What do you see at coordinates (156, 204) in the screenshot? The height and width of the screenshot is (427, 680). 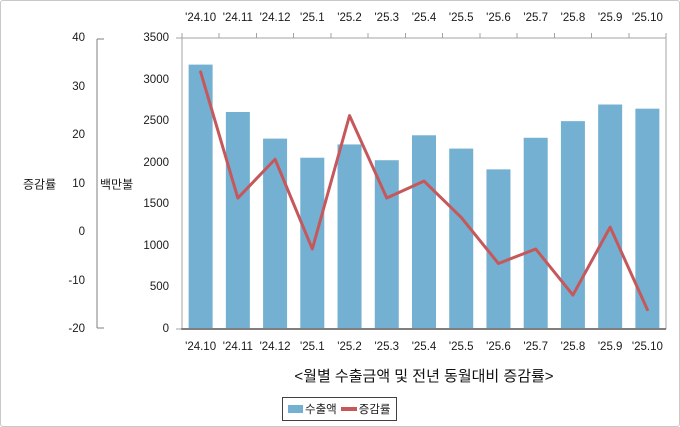 I see `value-axis-tick-label: 1500` at bounding box center [156, 204].